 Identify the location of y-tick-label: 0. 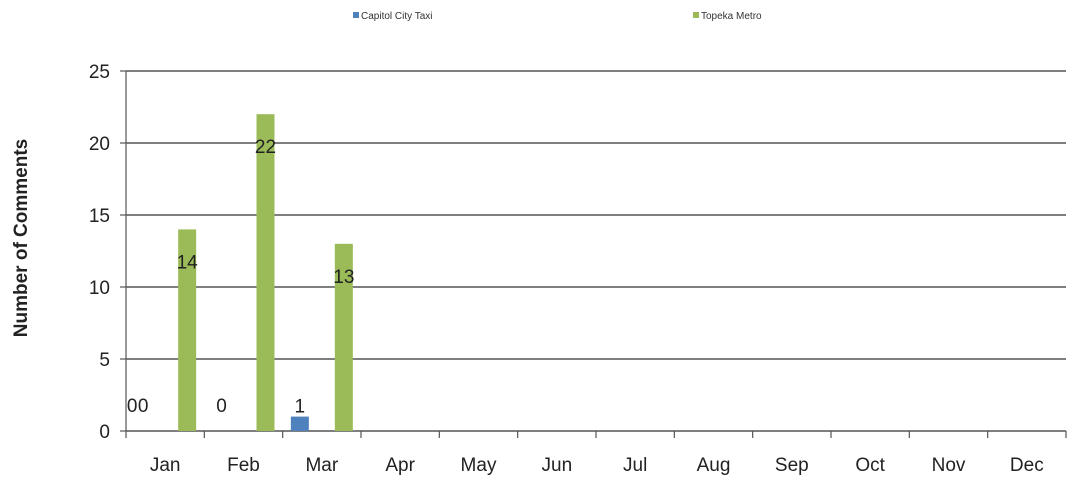
(104, 432).